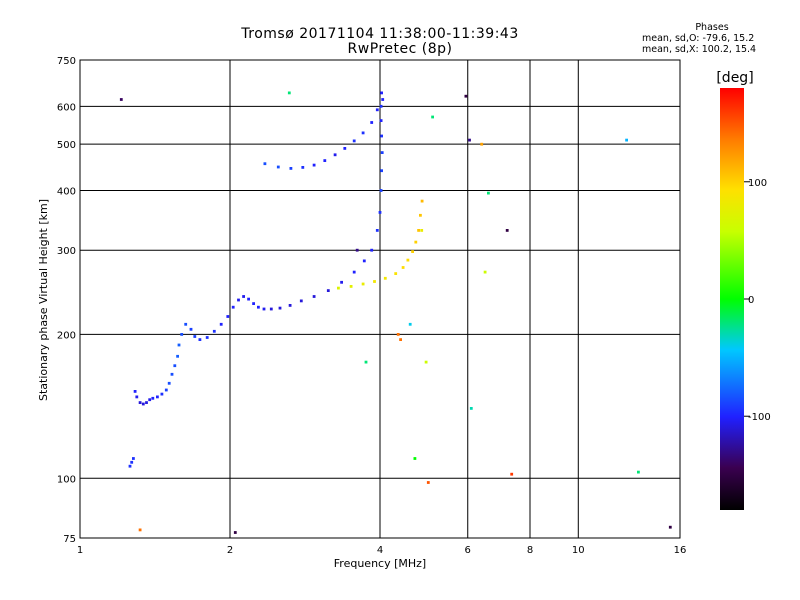 This screenshot has height=600, width=800. What do you see at coordinates (380, 34) in the screenshot?
I see `chart-title: Tromsø 20171104 11:38:00-11:39:43` at bounding box center [380, 34].